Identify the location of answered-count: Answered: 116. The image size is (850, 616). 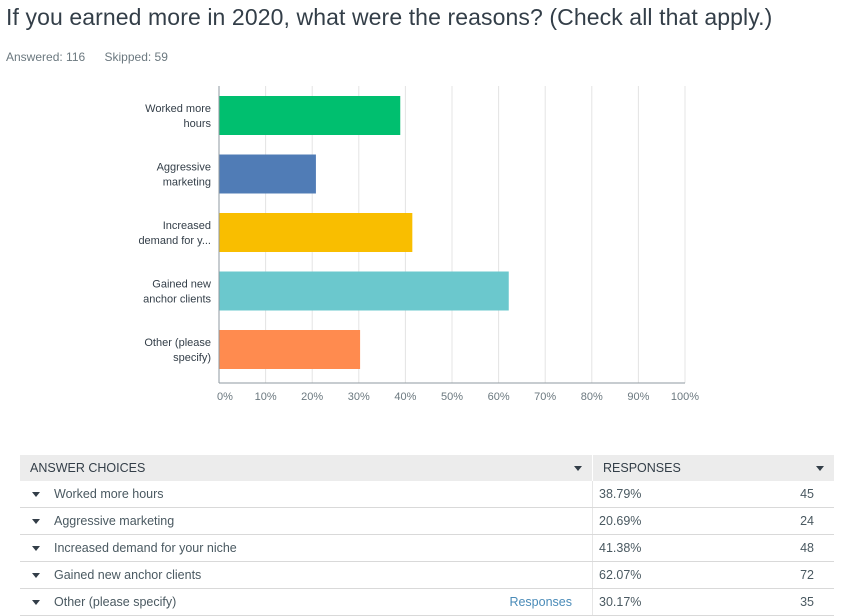
(46, 57).